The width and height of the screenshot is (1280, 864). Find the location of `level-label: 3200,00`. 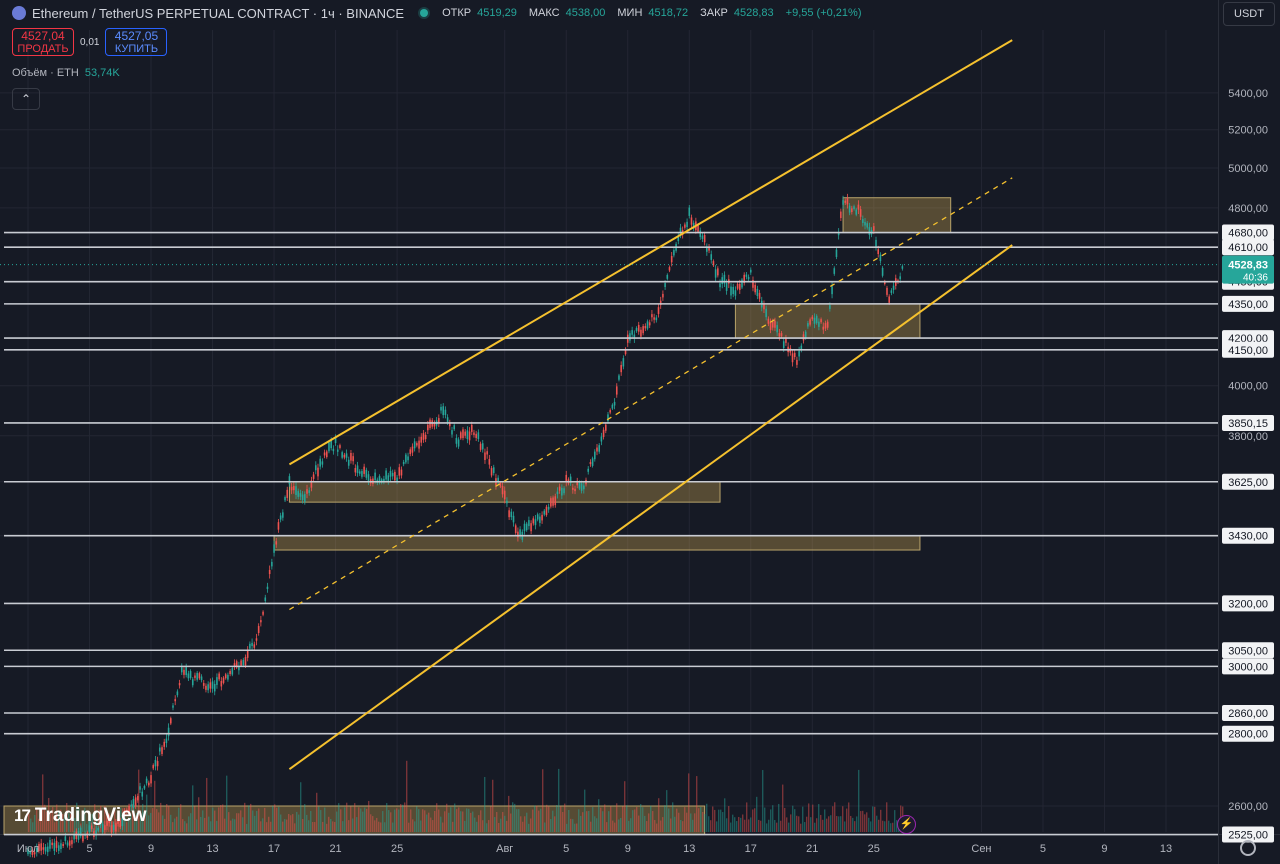

level-label: 3200,00 is located at coordinates (1248, 604).